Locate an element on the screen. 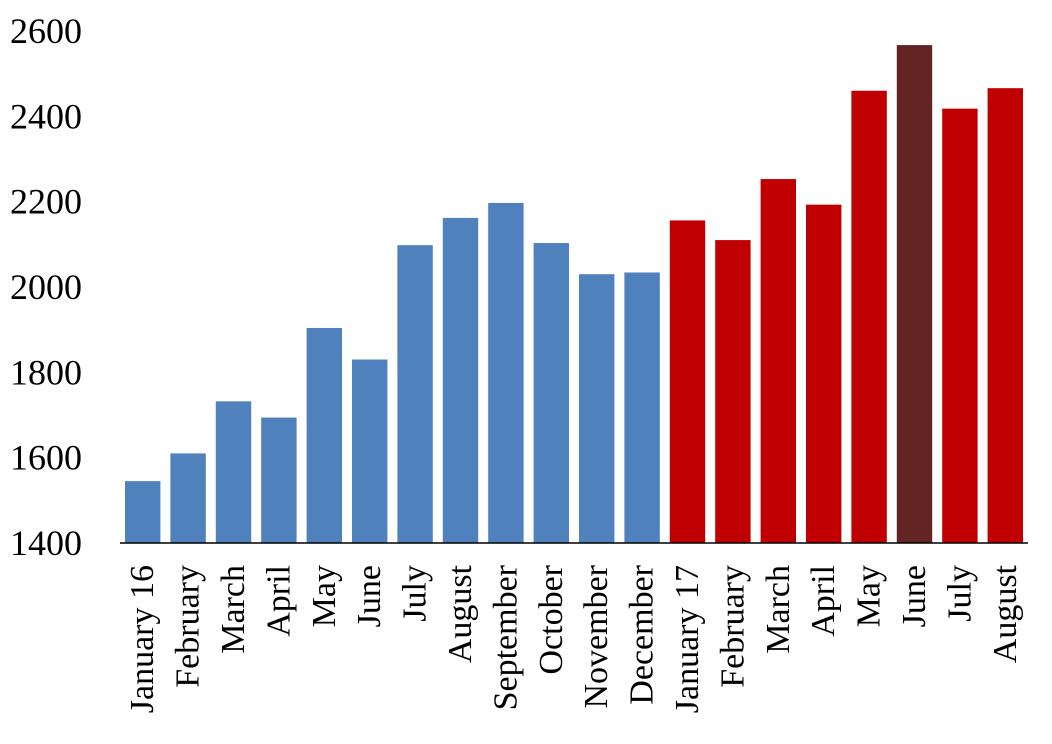  x-tick-label: September is located at coordinates (505, 637).